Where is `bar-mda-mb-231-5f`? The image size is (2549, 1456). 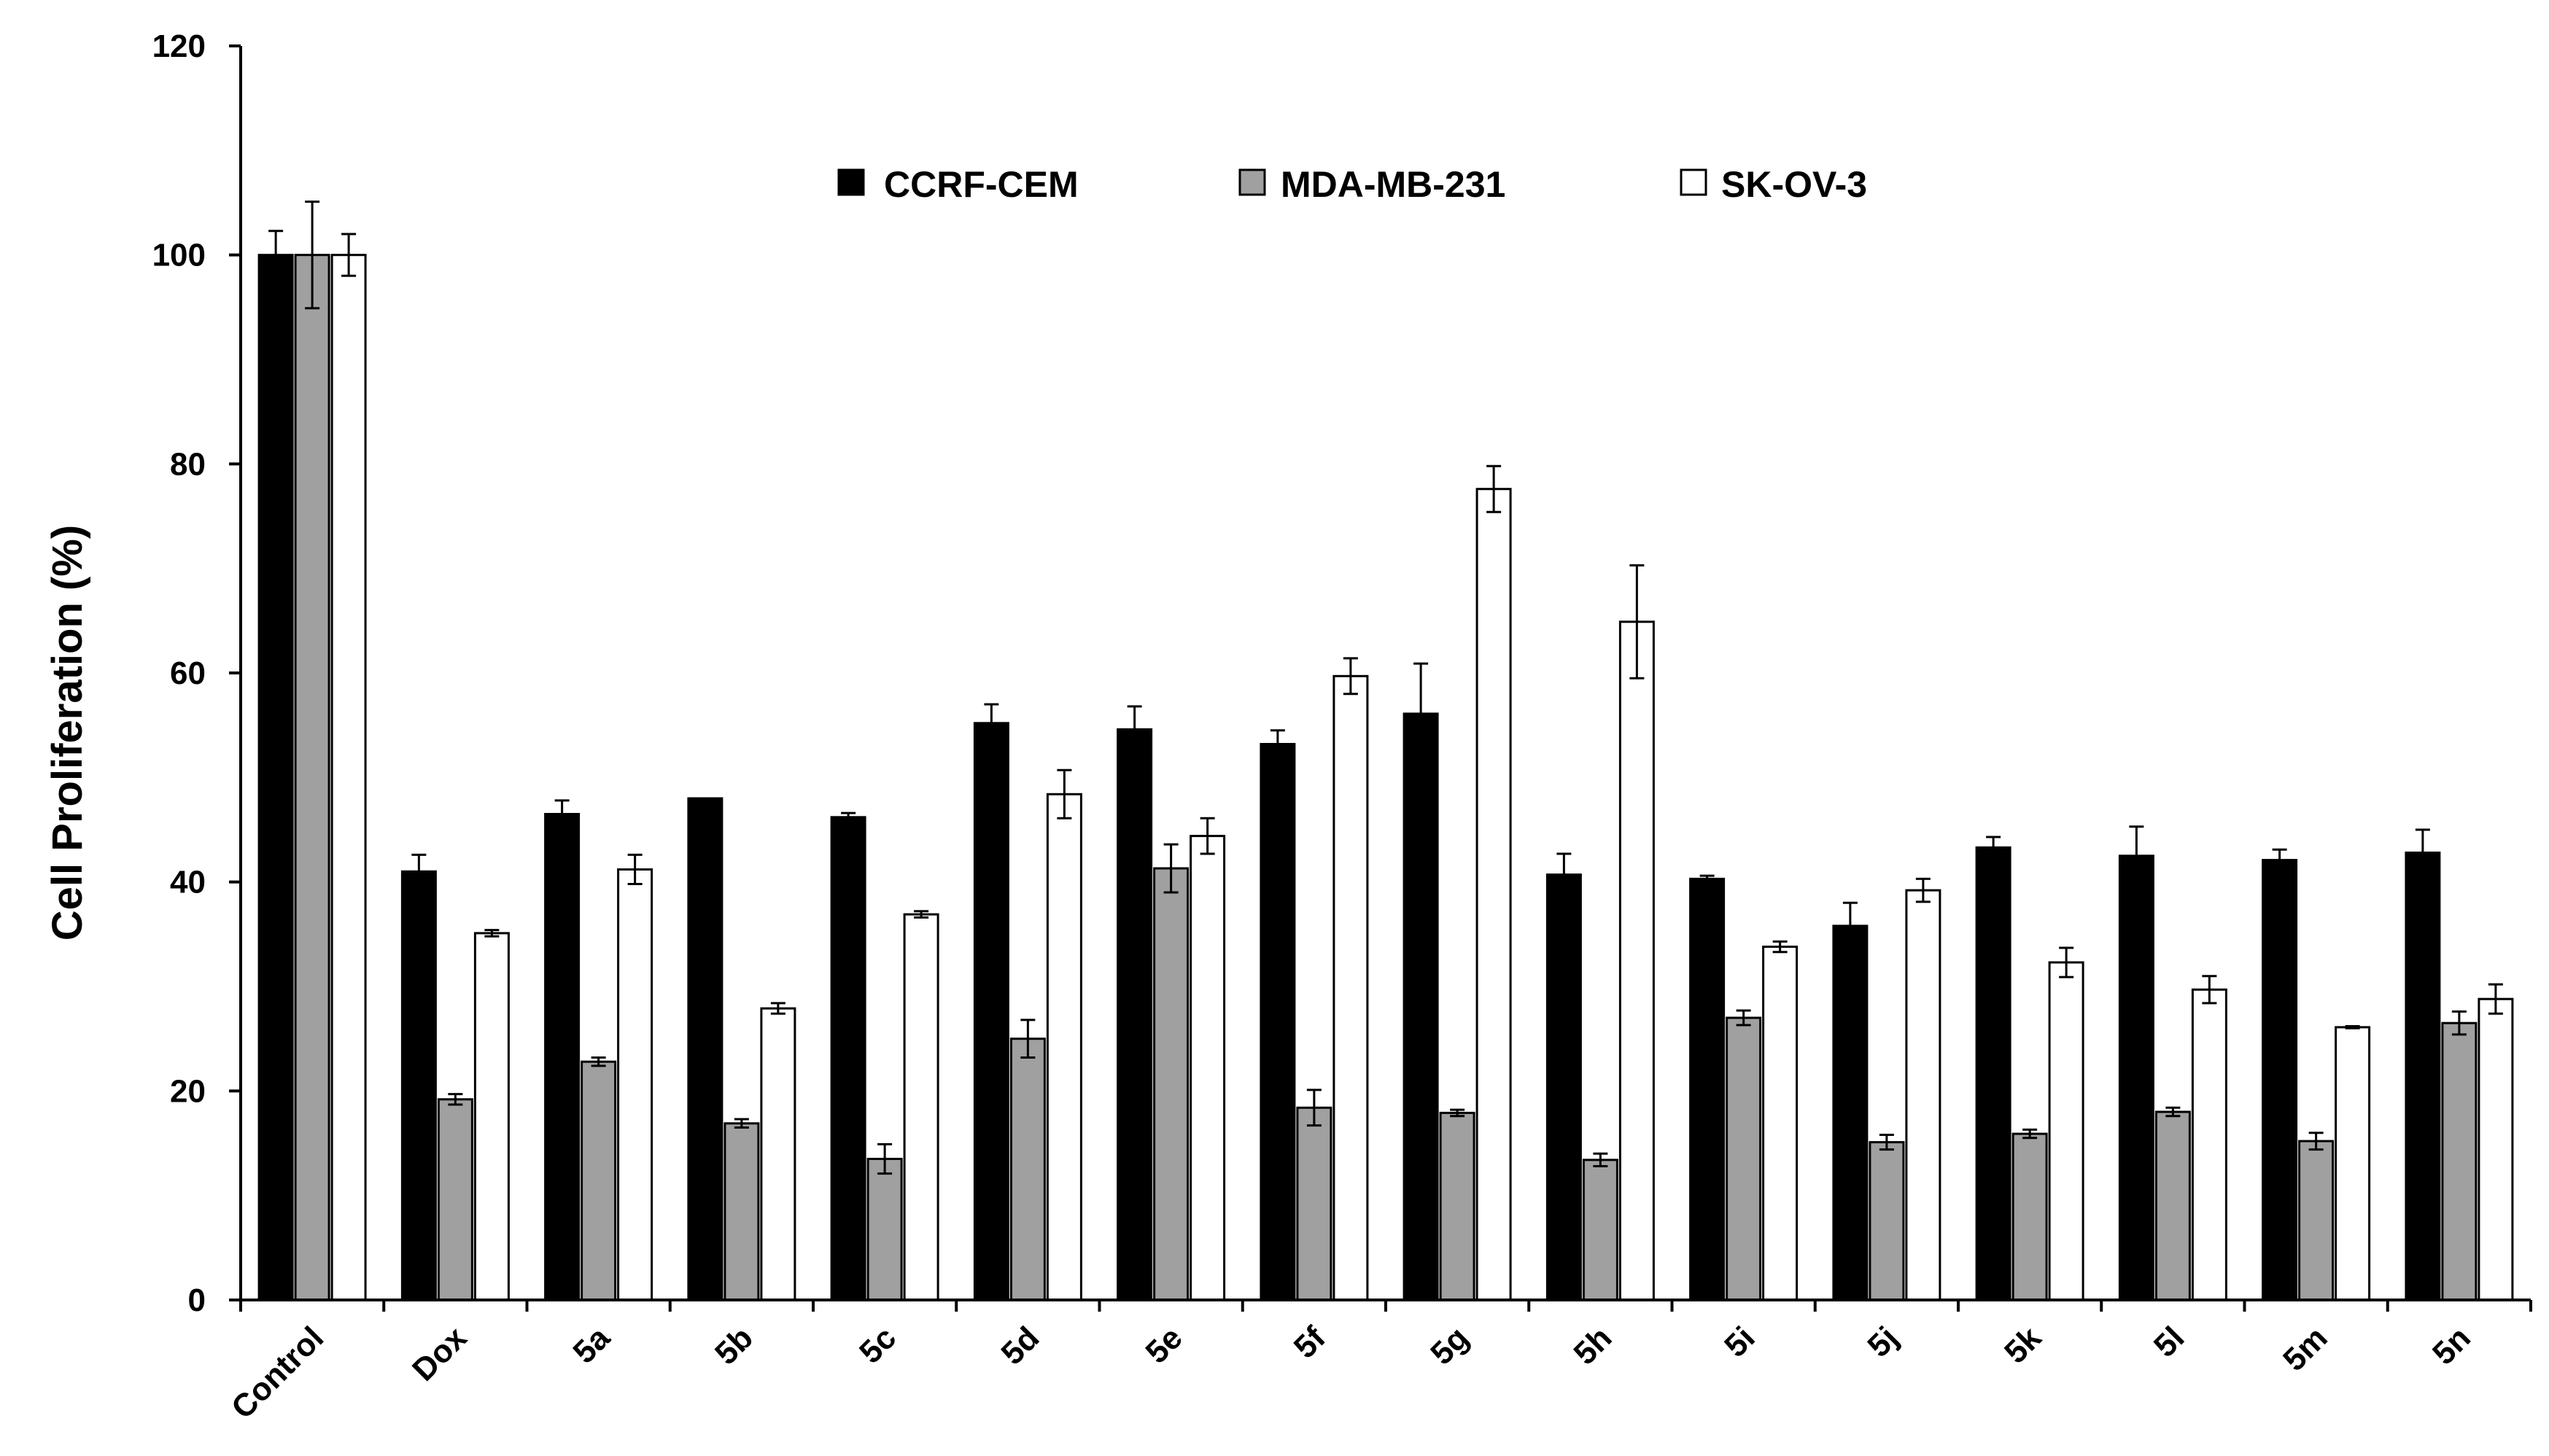 bar-mda-mb-231-5f is located at coordinates (1314, 1203).